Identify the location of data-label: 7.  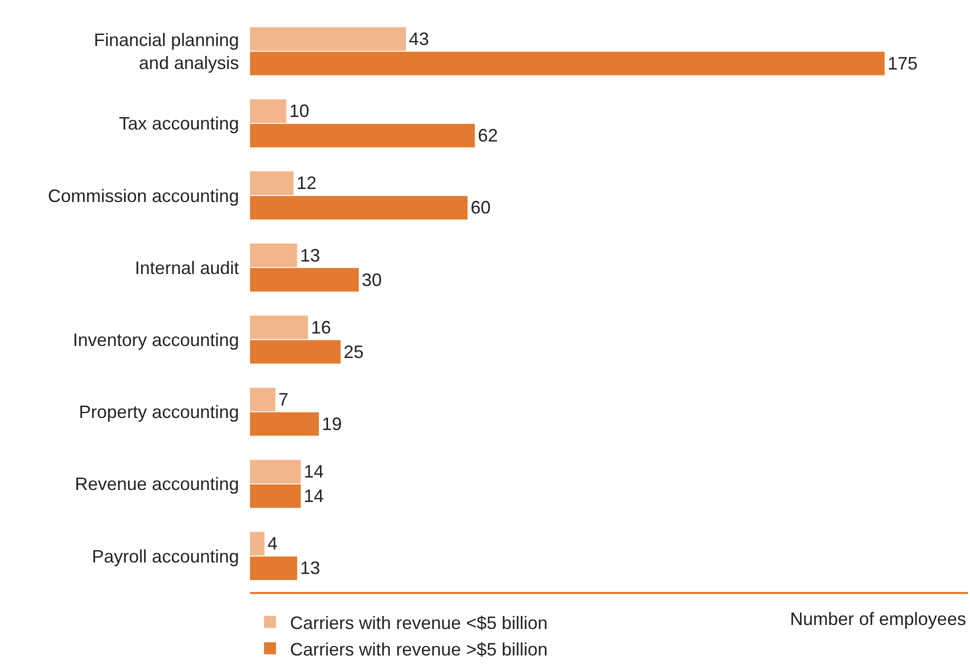
(283, 399).